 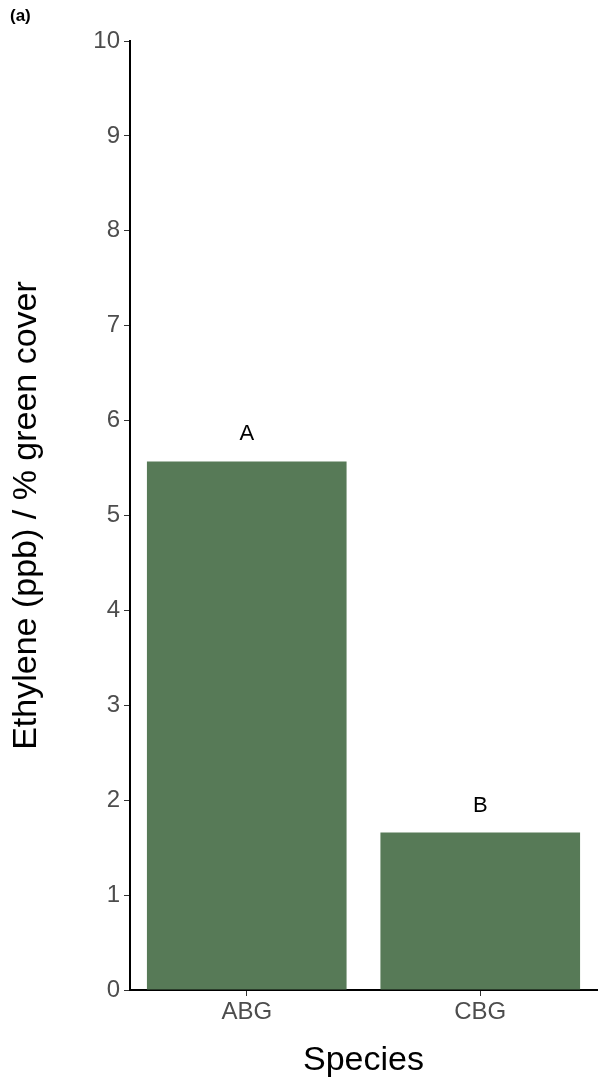 What do you see at coordinates (106, 39) in the screenshot?
I see `y-tick-label: 10` at bounding box center [106, 39].